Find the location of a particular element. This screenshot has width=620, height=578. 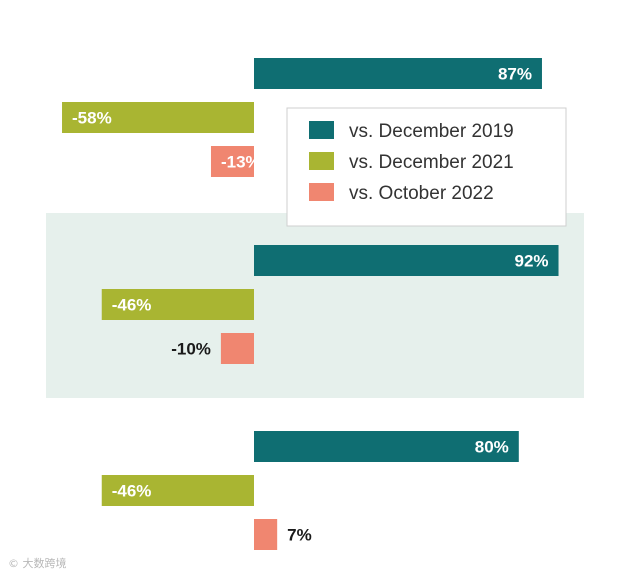

value-label-2-group-3: -46% is located at coordinates (132, 491).